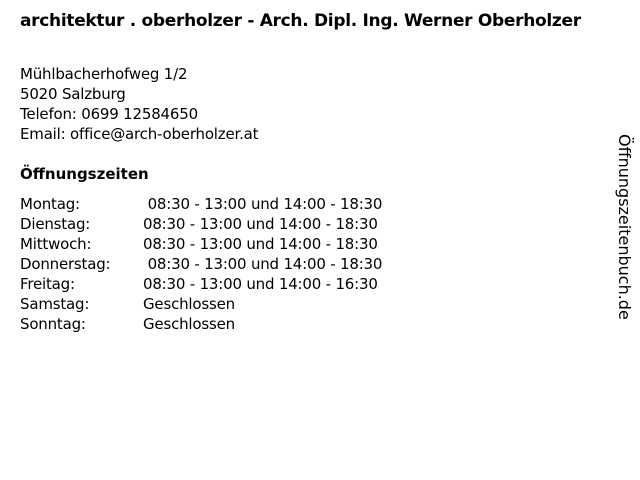 This screenshot has width=640, height=480. Describe the element at coordinates (624, 227) in the screenshot. I see `watermark-text: Öffnungszeitenbuch.de` at that location.